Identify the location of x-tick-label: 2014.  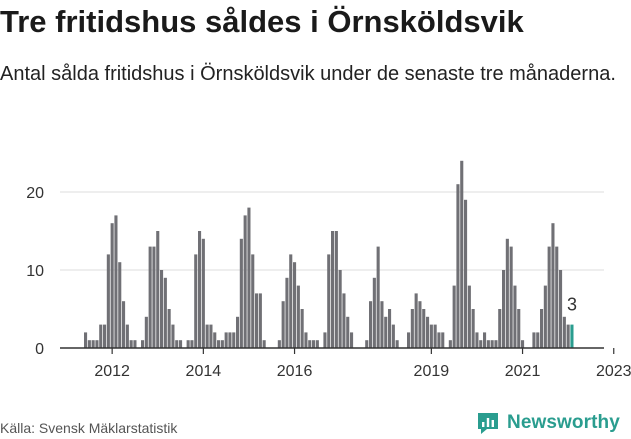
(204, 371).